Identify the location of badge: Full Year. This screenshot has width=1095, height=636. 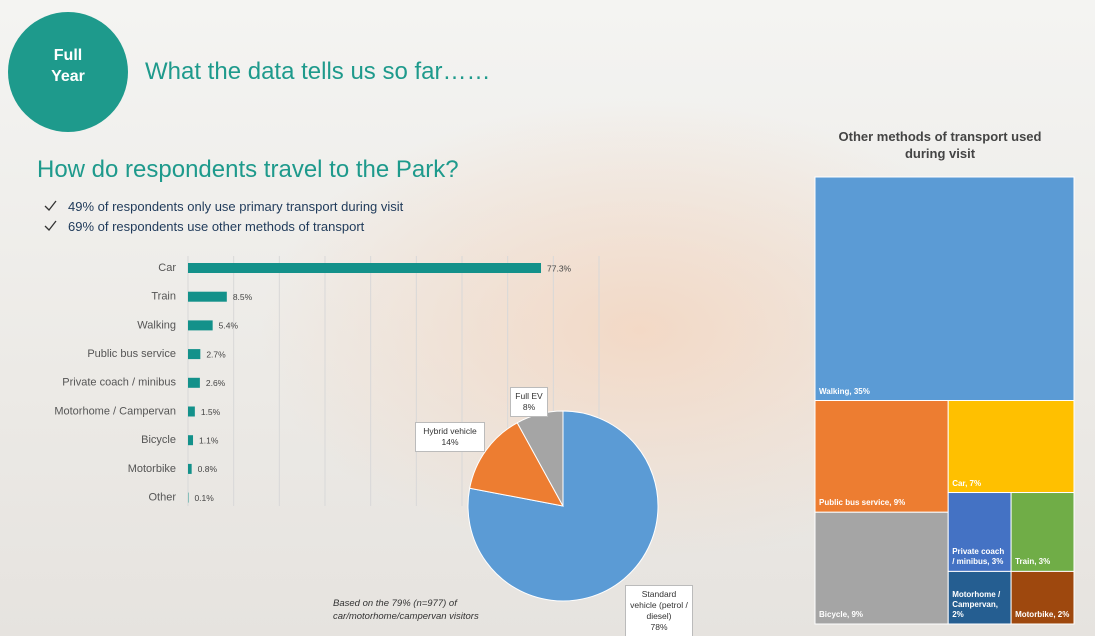
(68, 66).